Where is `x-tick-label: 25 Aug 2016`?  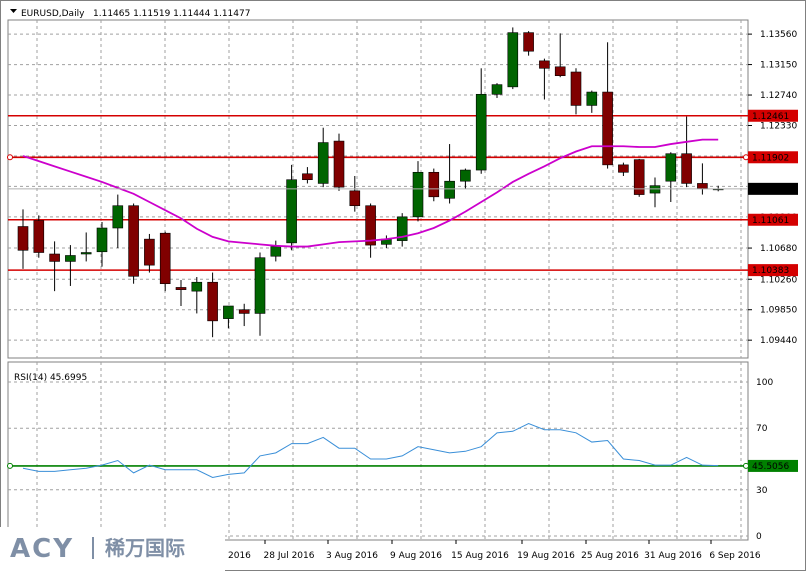
x-tick-label: 25 Aug 2016 is located at coordinates (610, 556).